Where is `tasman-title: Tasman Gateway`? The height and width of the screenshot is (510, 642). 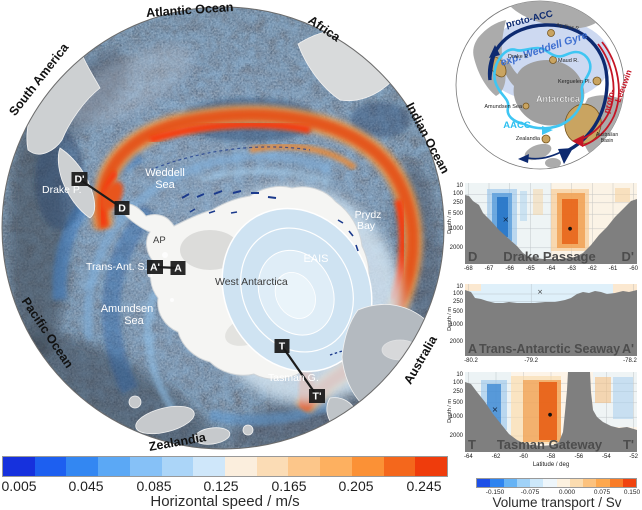
tasman-title: Tasman Gateway is located at coordinates (549, 444).